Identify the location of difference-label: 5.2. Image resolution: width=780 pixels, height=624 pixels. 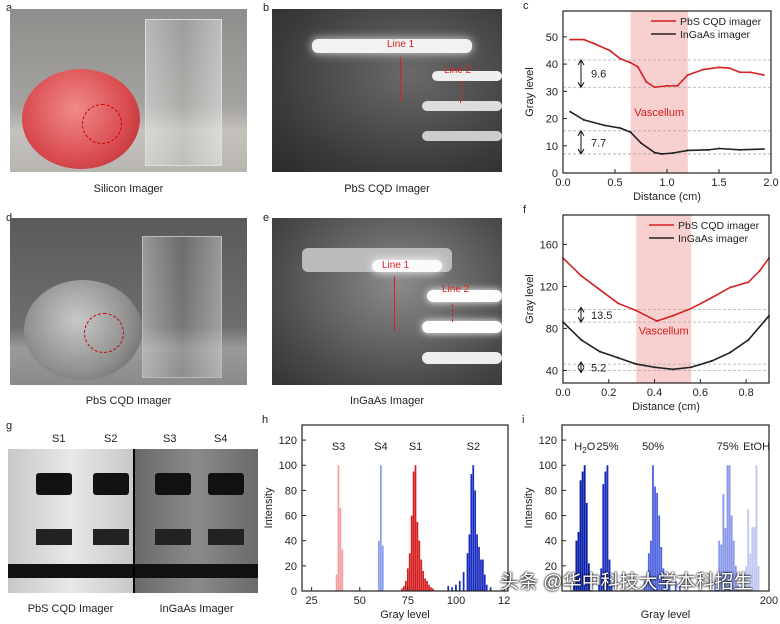
(598, 368).